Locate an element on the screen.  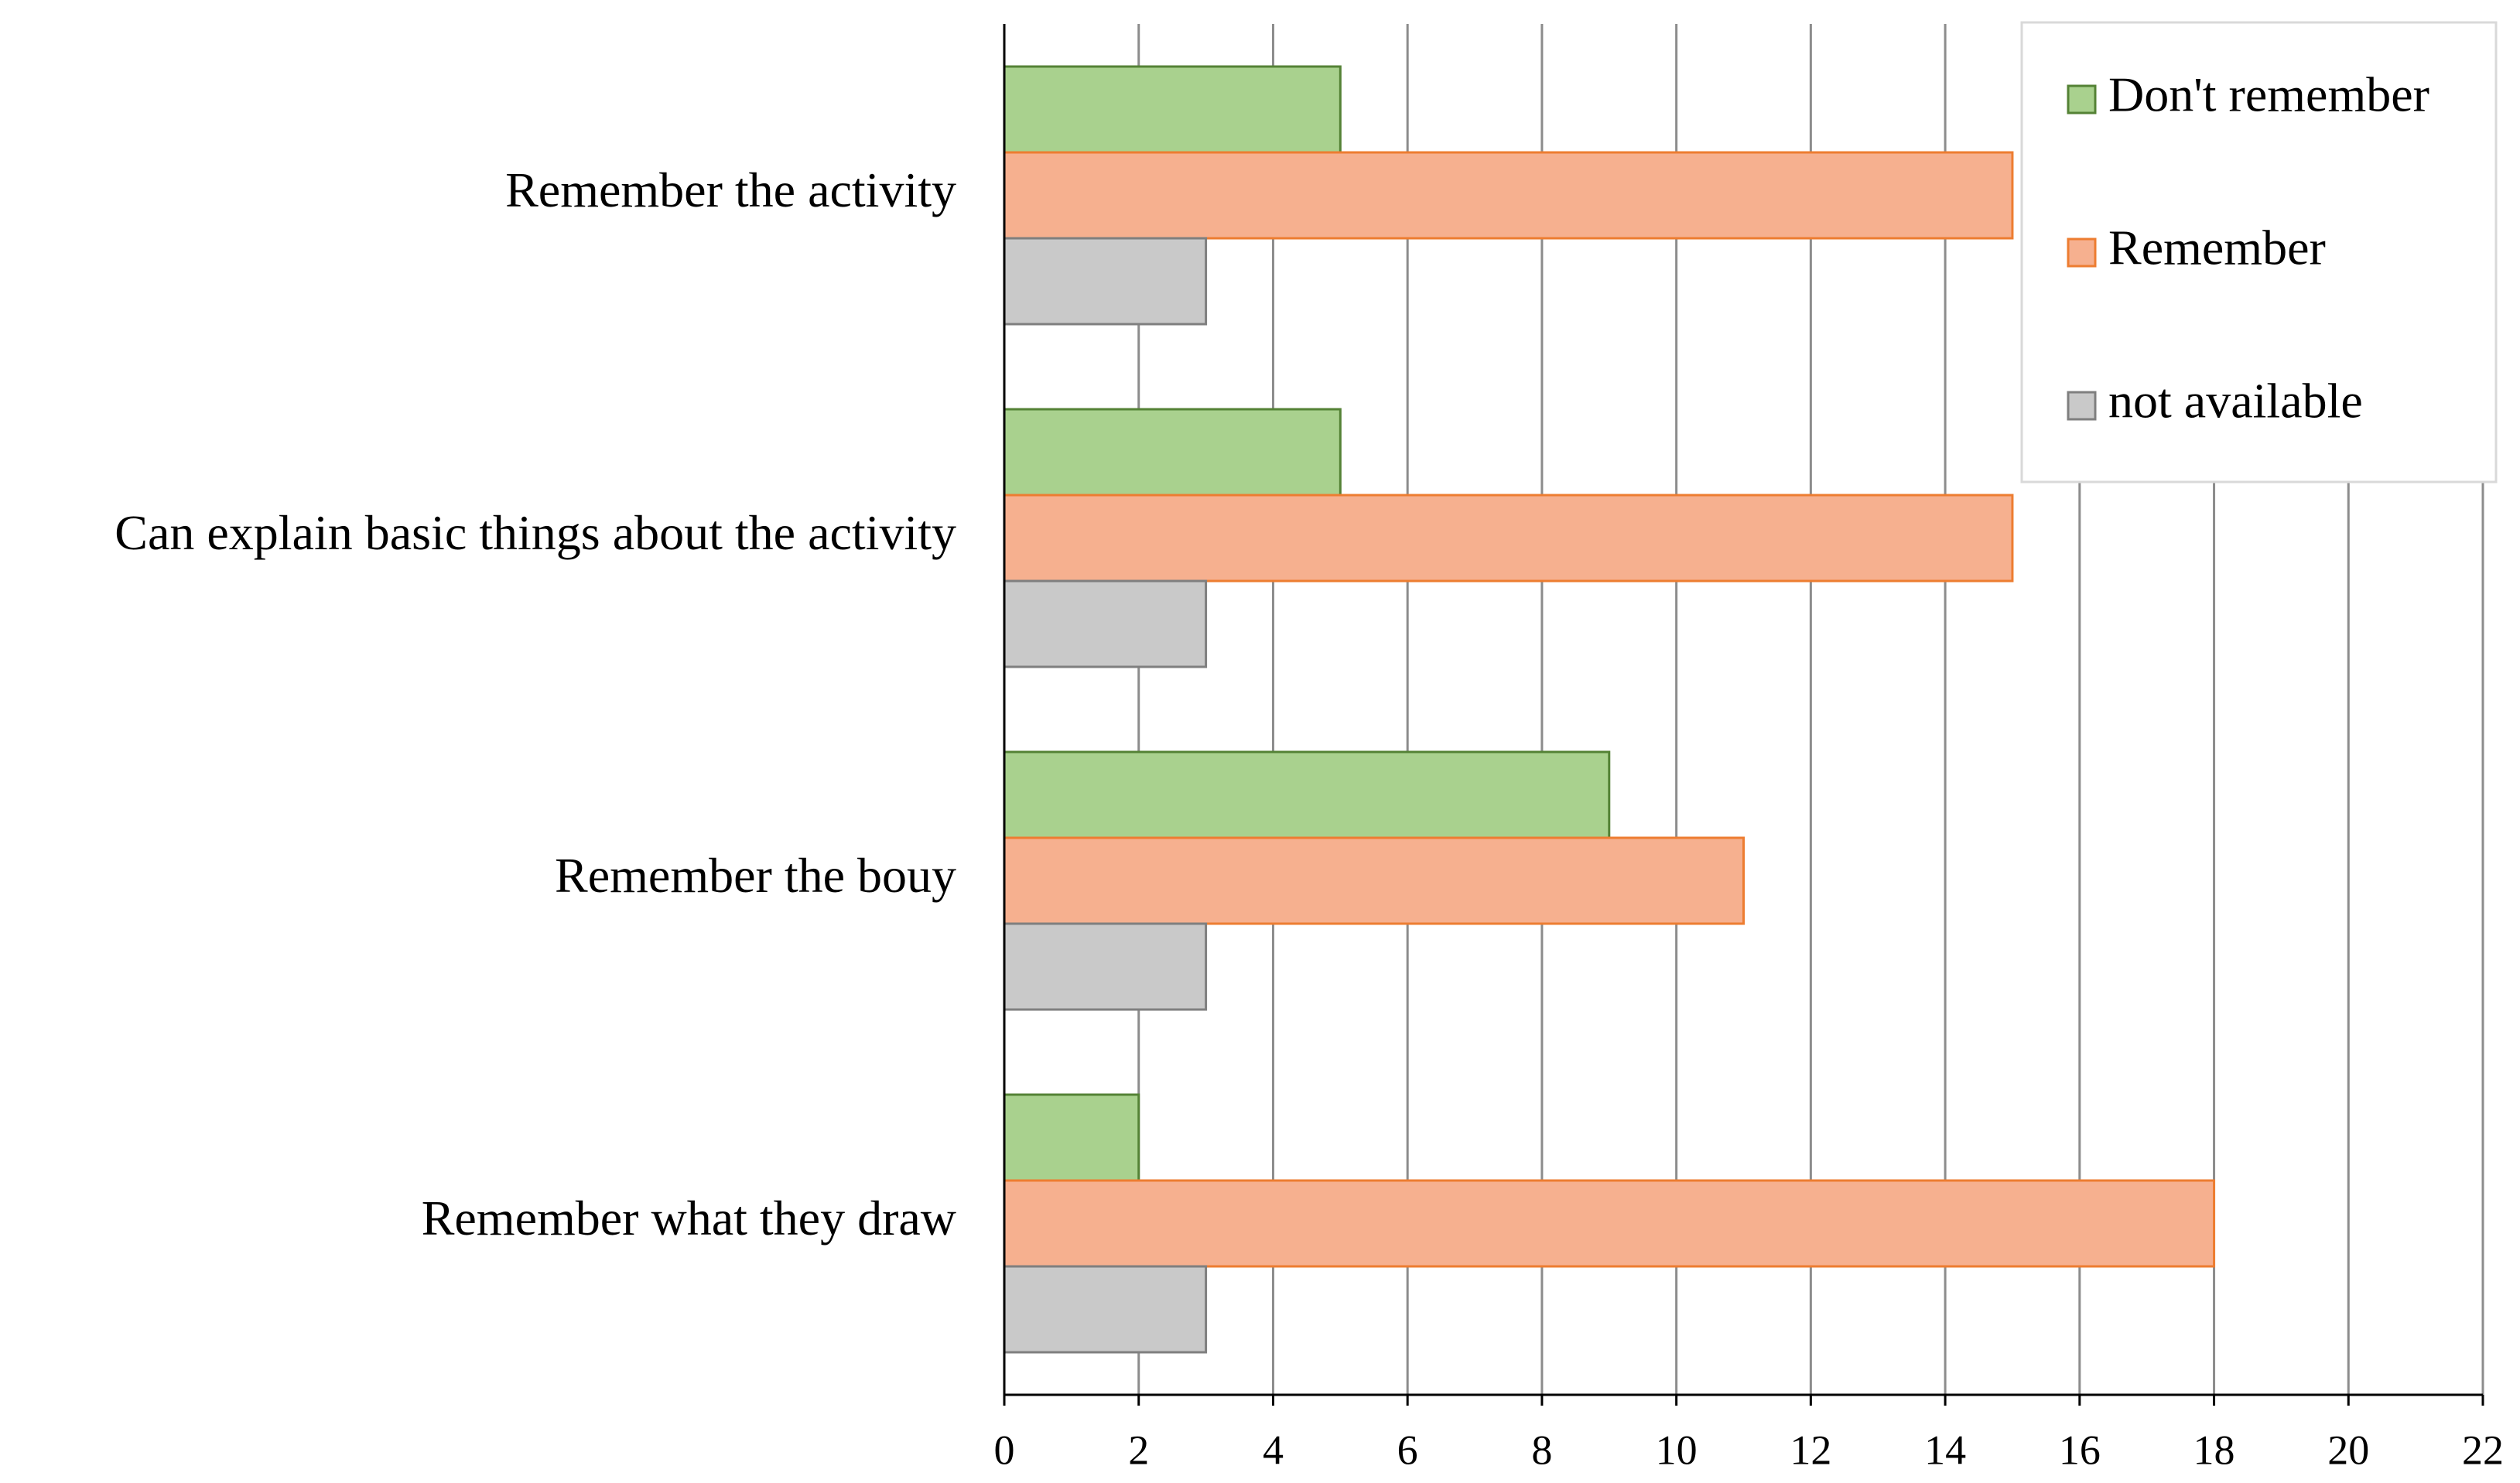
x-tick-label: 8 is located at coordinates (1541, 1450).